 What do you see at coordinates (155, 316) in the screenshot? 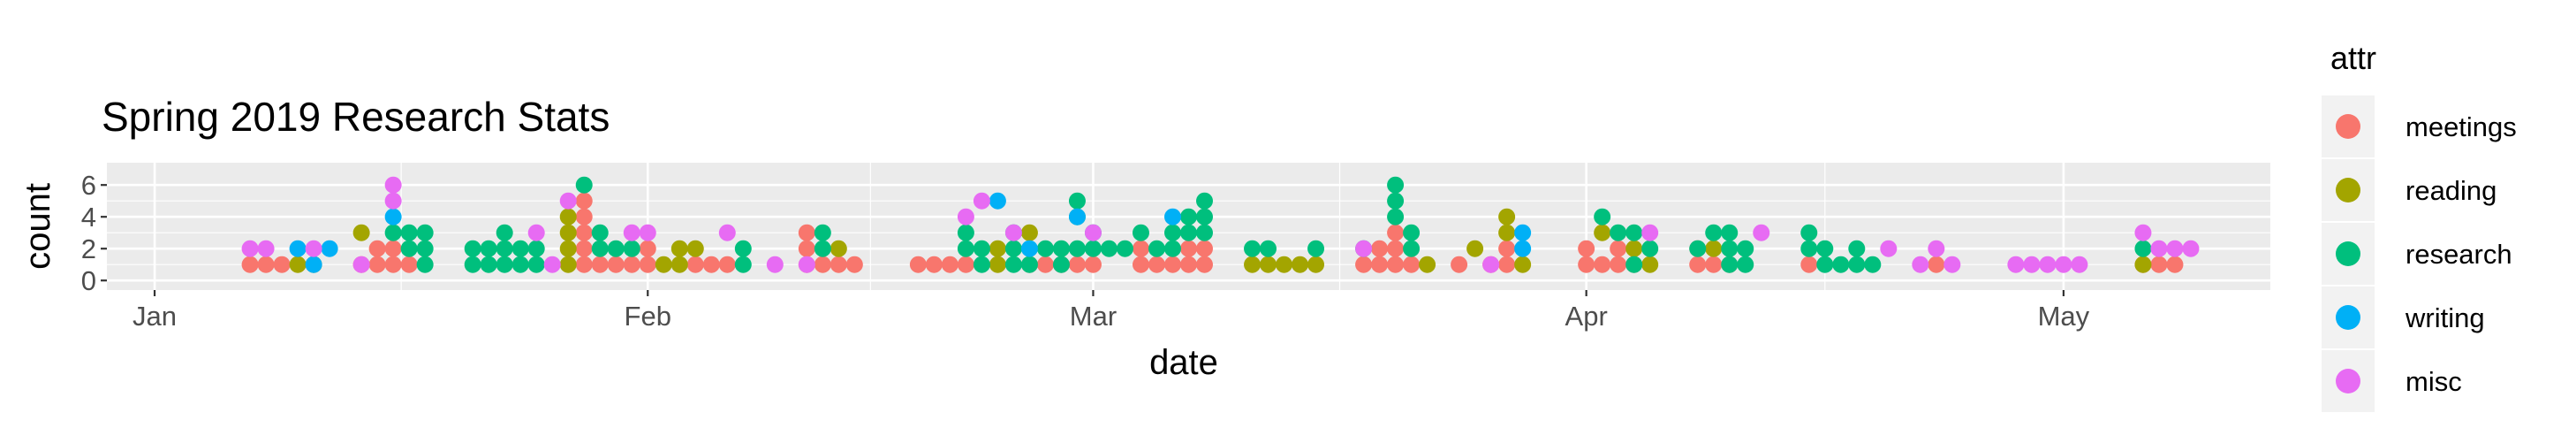
I see `x-tick-label: Jan` at bounding box center [155, 316].